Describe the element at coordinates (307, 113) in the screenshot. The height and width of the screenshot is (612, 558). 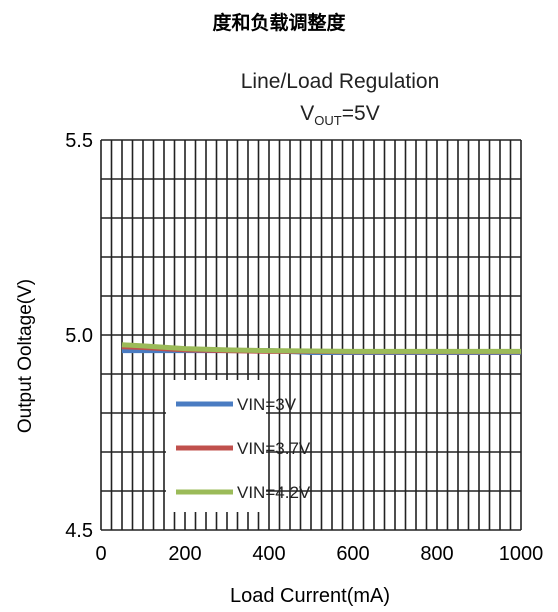
I see `subtitle-main: V` at that location.